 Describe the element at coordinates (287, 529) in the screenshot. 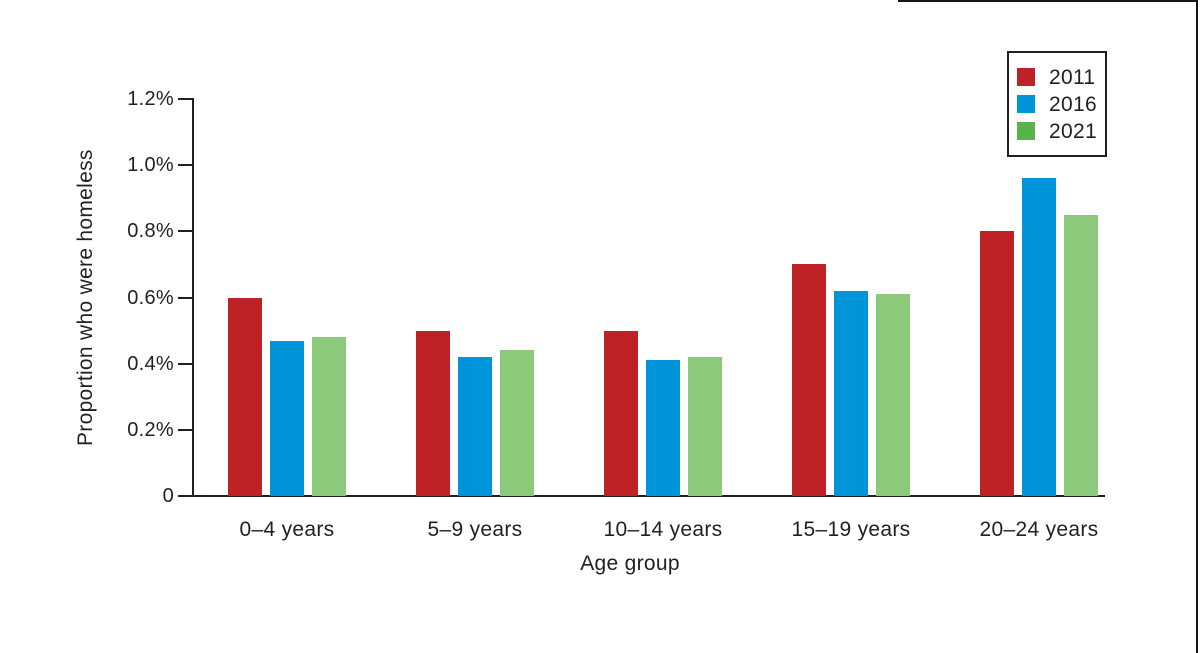

I see `x-category-label: 0–4 years` at that location.